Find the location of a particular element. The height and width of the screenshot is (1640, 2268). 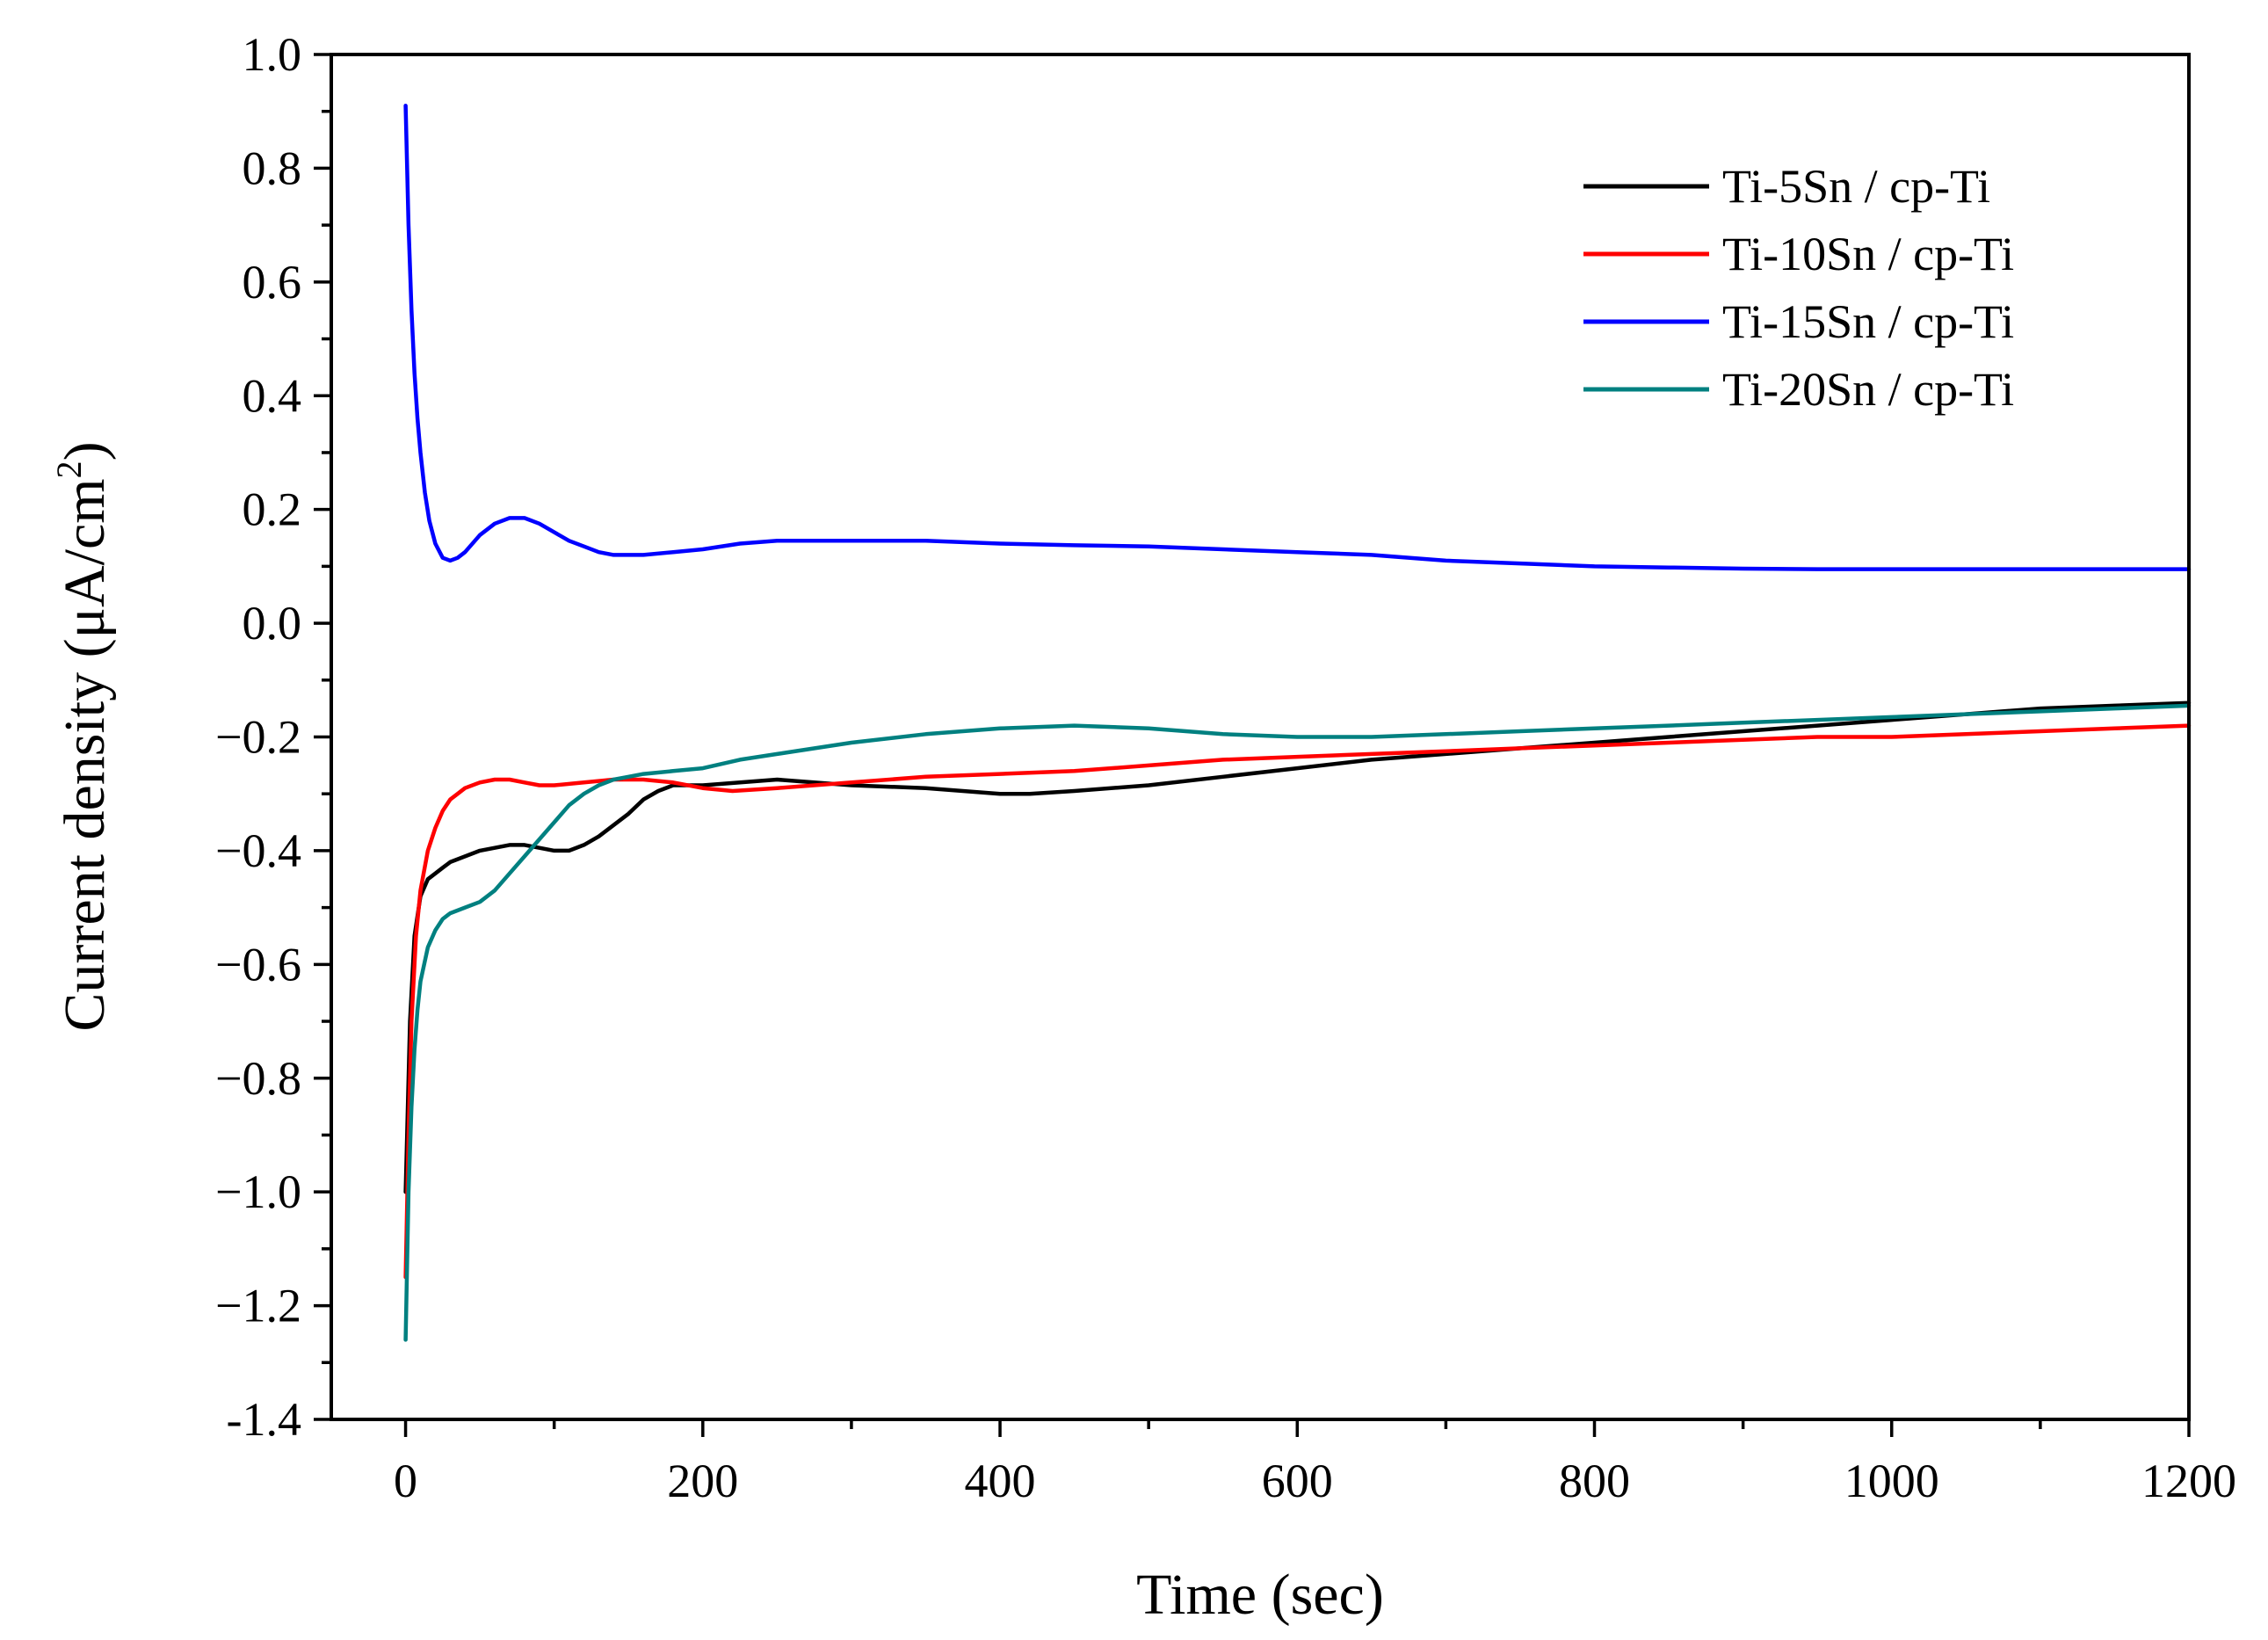

legend-label-ti-15sn: Ti-15Sn / cp-Ti is located at coordinates (1868, 321).